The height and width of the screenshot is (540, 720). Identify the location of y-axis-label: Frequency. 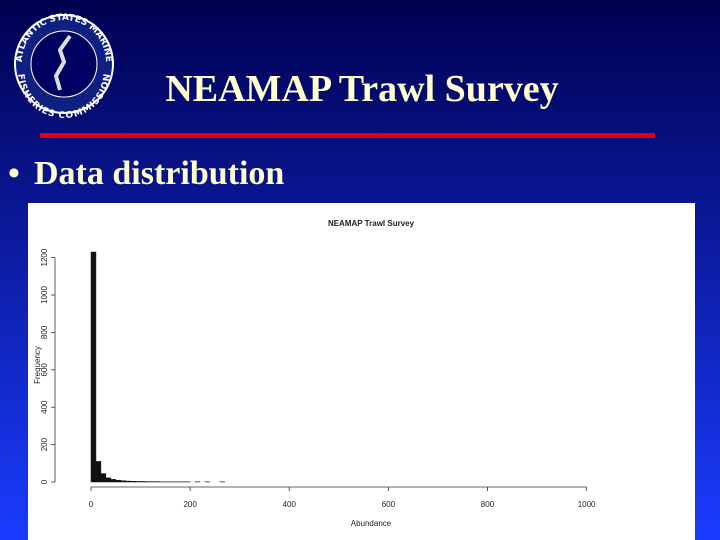
(37, 365).